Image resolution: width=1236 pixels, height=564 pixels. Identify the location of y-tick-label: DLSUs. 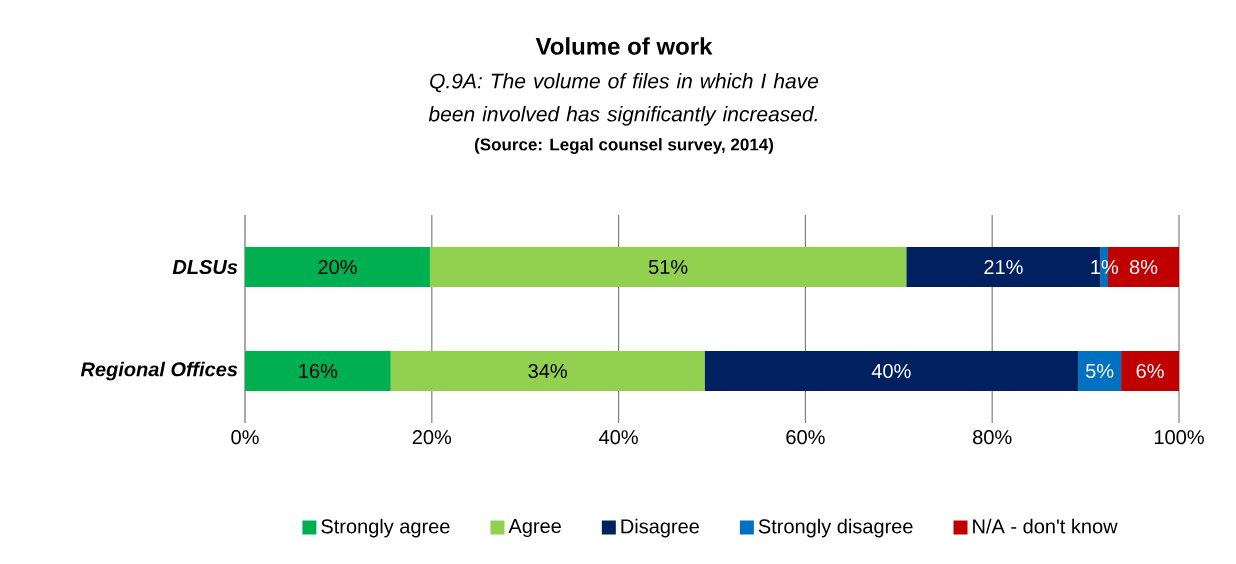
(205, 267).